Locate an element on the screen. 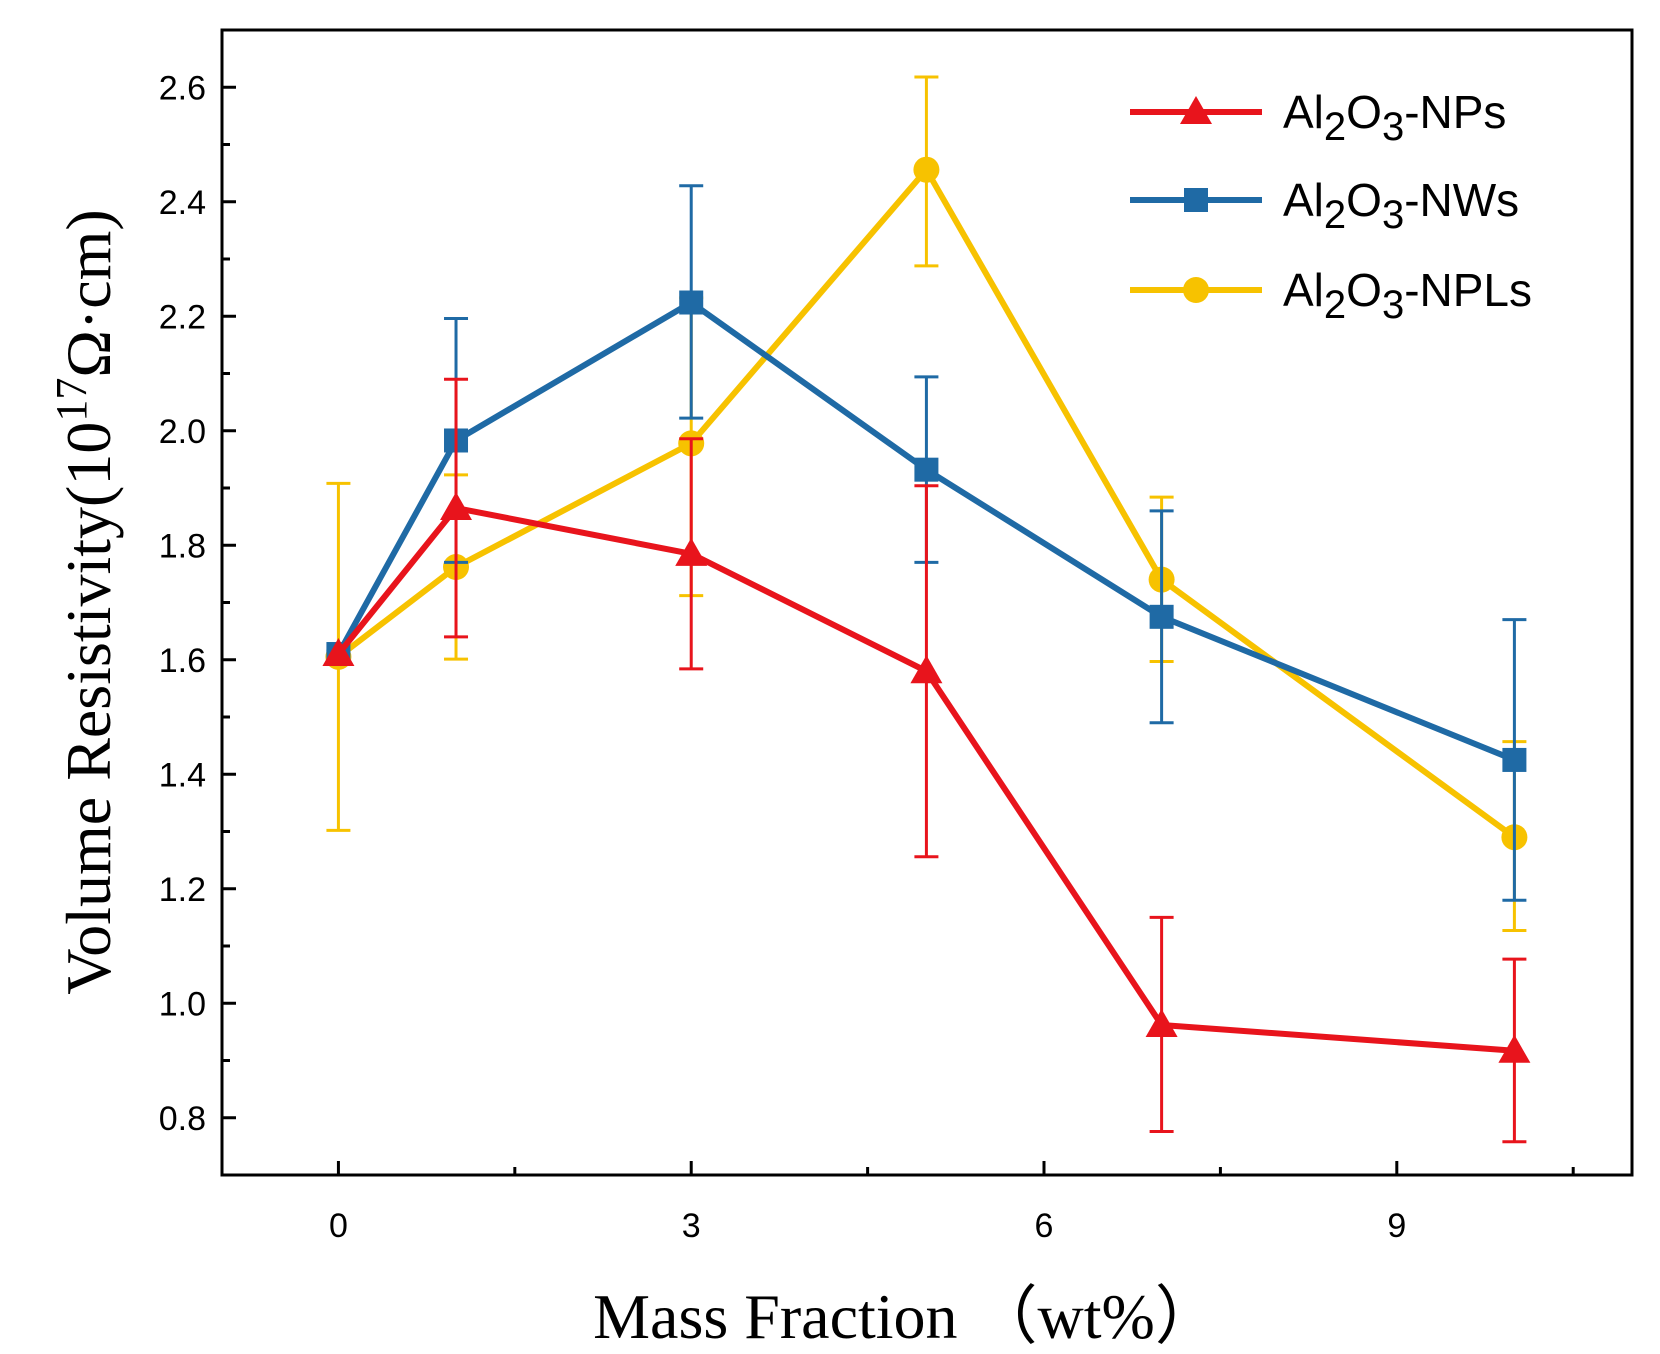 This screenshot has height=1354, width=1660. legend-entry: Al2O3-NPs is located at coordinates (1318, 117).